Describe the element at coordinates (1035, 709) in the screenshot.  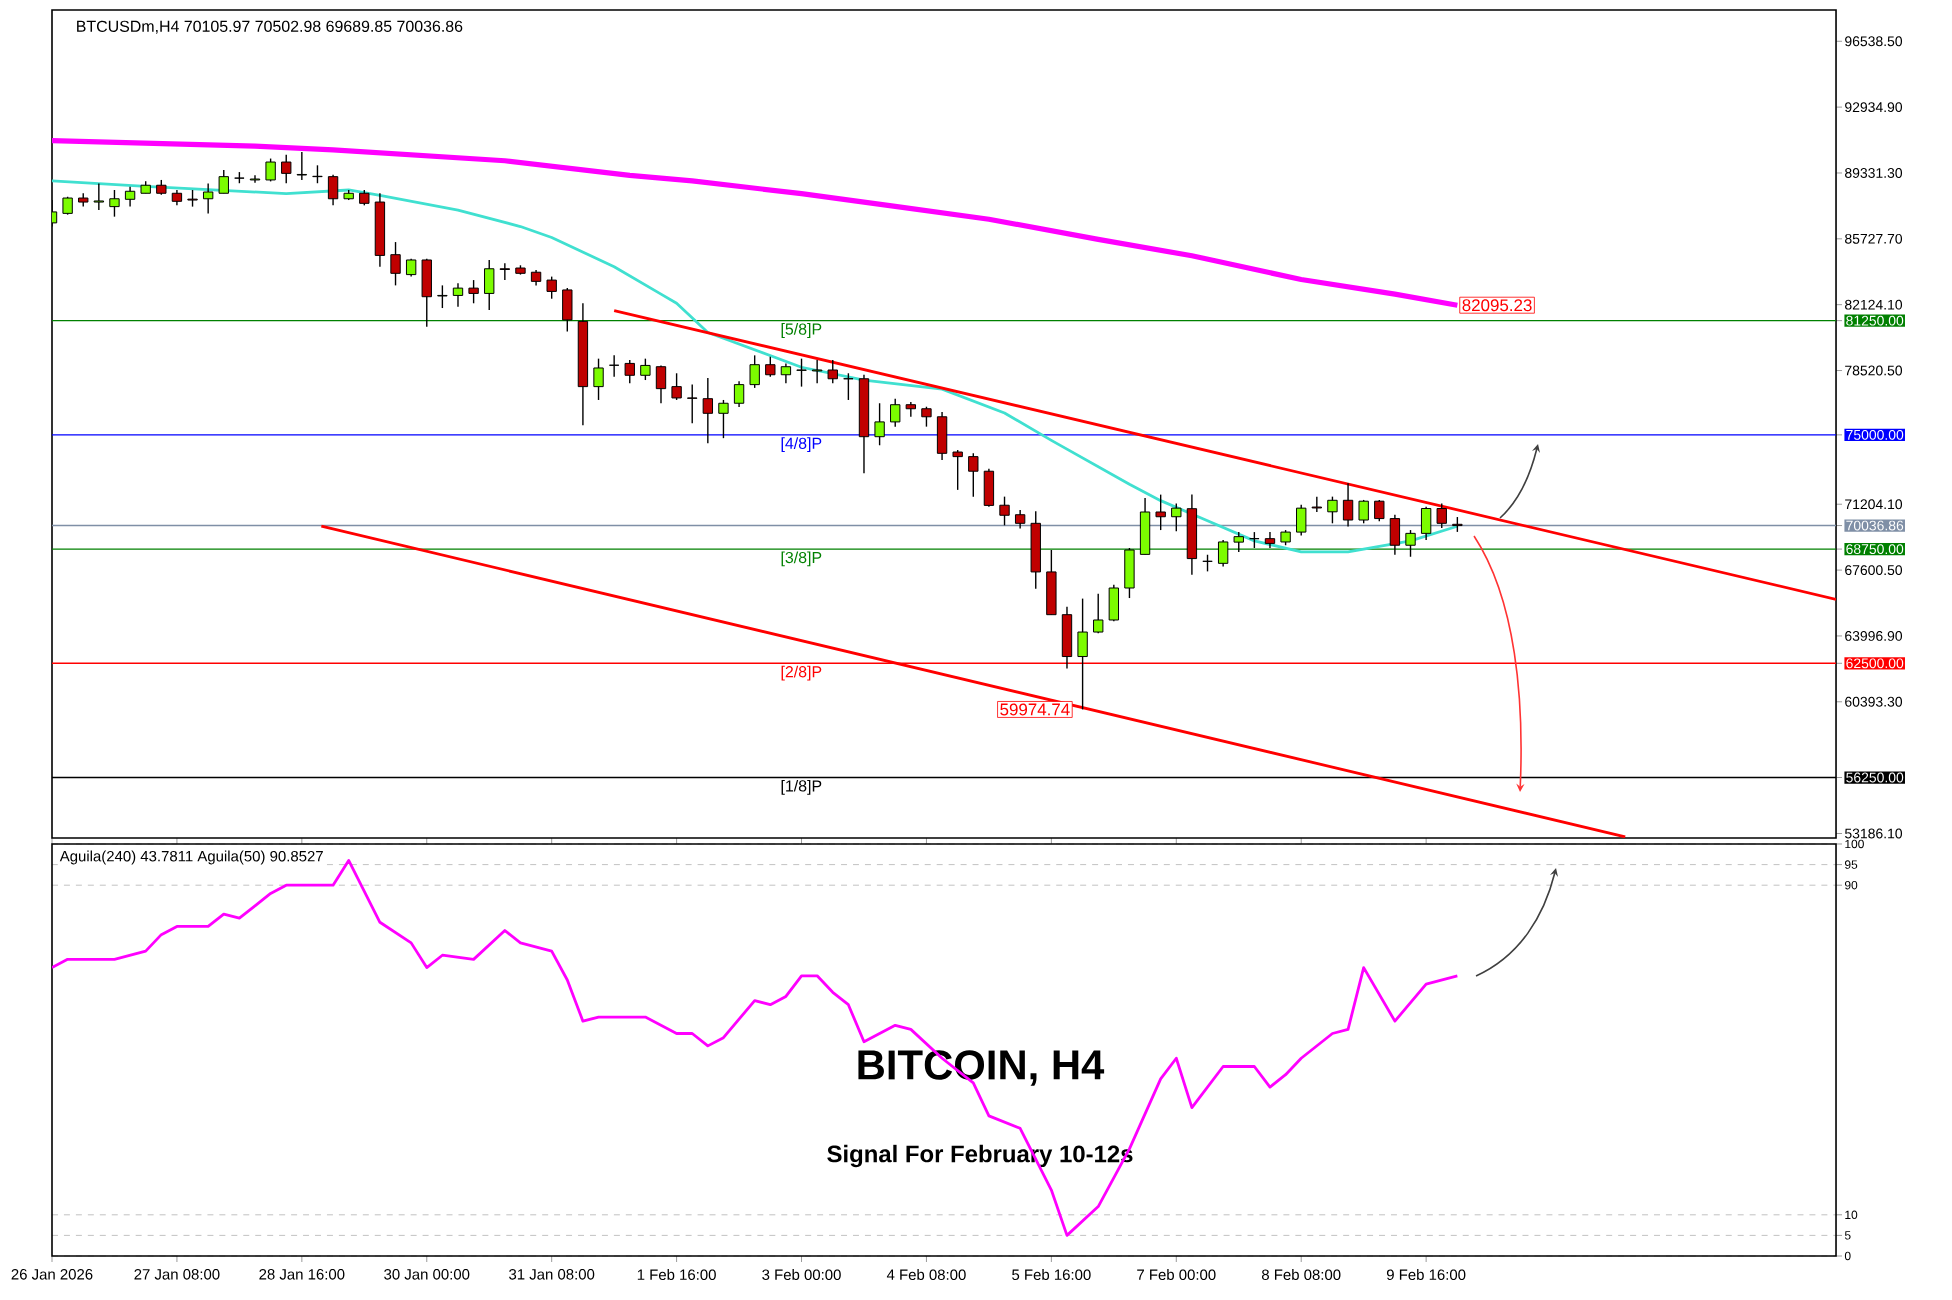
I see `annotation: 59974.74` at that location.